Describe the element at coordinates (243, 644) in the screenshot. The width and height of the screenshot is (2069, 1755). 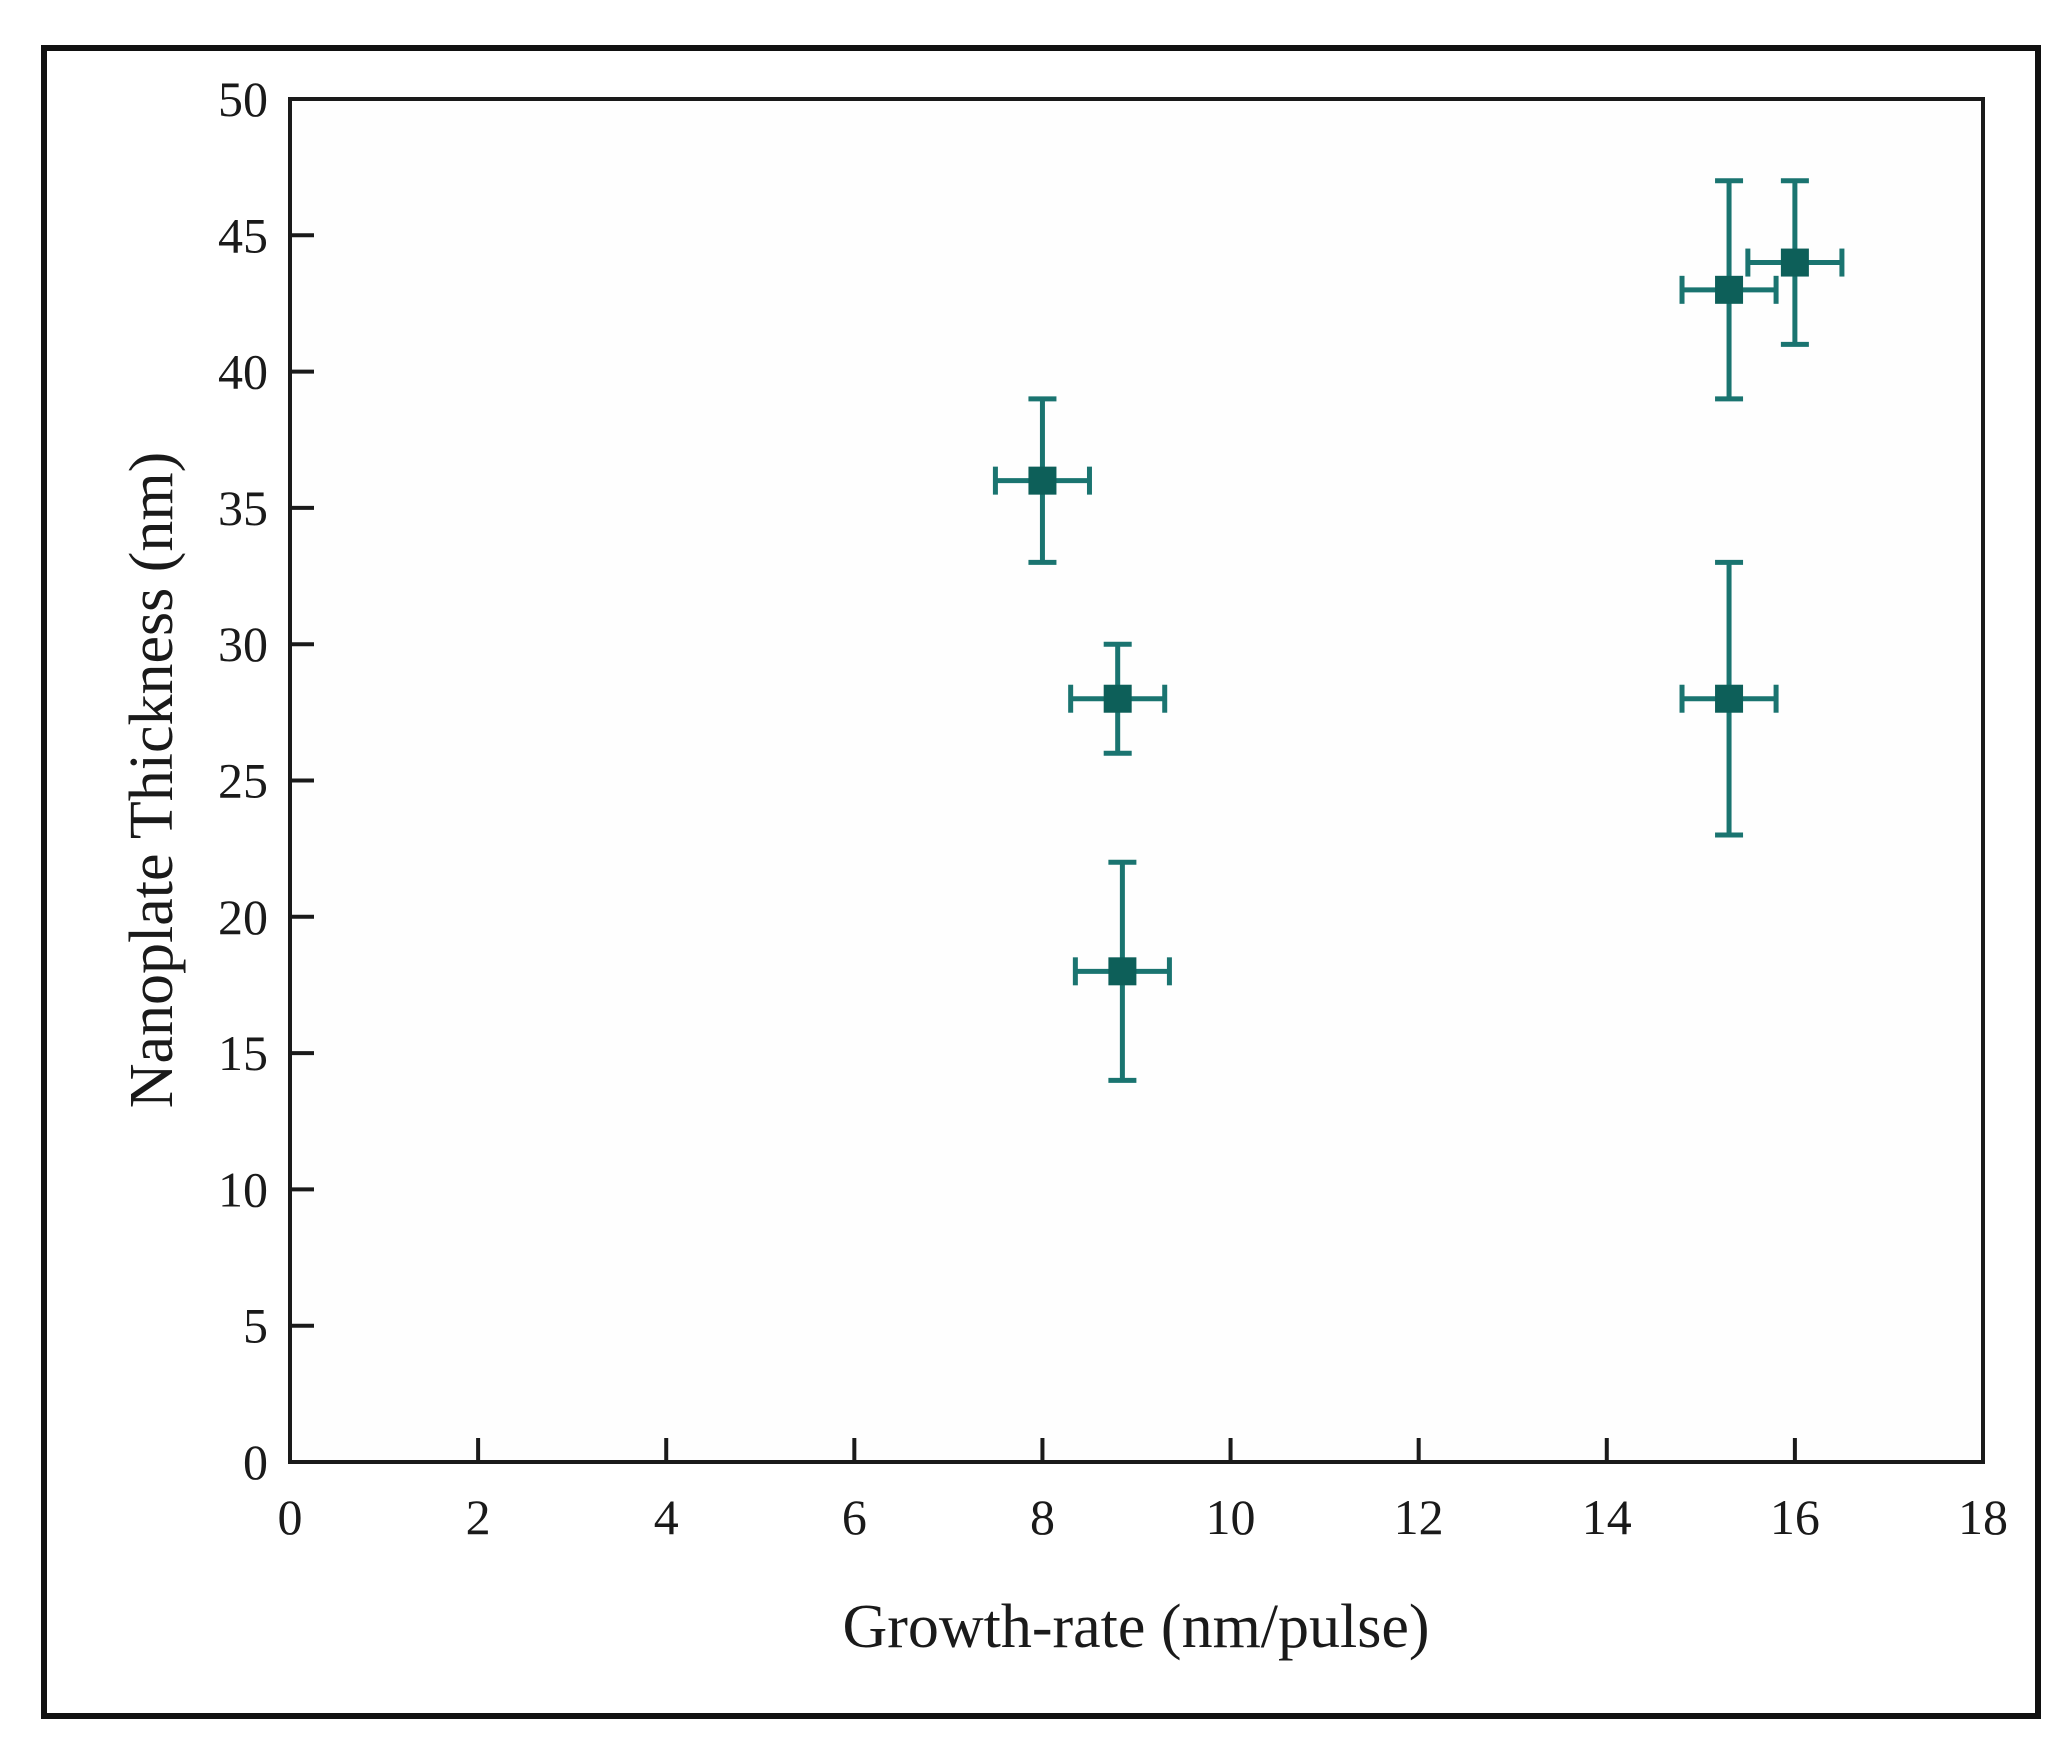
I see `y-tick-label: 30` at that location.